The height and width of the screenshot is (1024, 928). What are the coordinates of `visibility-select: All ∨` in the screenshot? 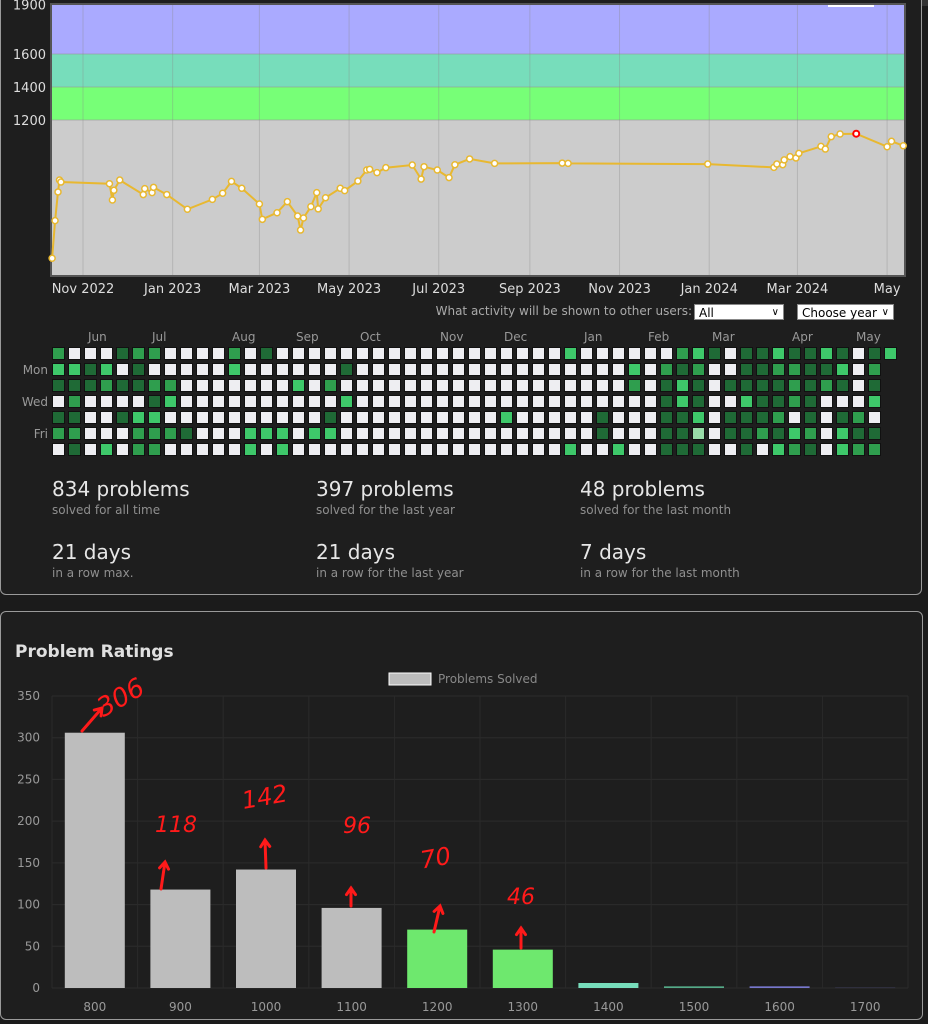 It's located at (739, 312).